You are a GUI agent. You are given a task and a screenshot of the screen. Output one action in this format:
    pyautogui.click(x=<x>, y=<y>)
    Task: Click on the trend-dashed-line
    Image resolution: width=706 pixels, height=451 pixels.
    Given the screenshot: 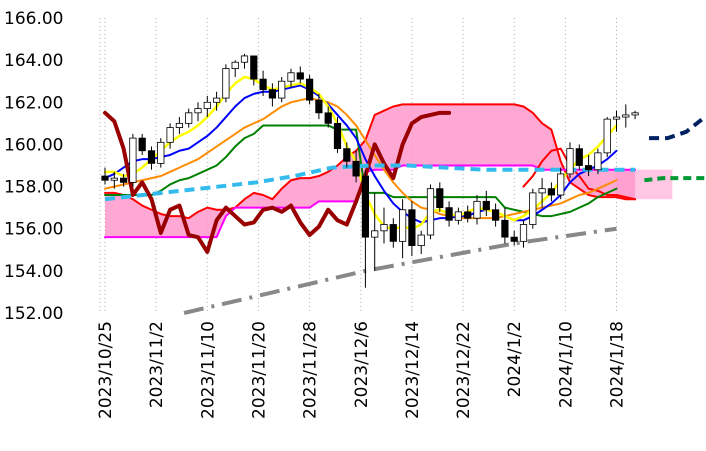 What is the action you would take?
    pyautogui.click(x=370, y=182)
    